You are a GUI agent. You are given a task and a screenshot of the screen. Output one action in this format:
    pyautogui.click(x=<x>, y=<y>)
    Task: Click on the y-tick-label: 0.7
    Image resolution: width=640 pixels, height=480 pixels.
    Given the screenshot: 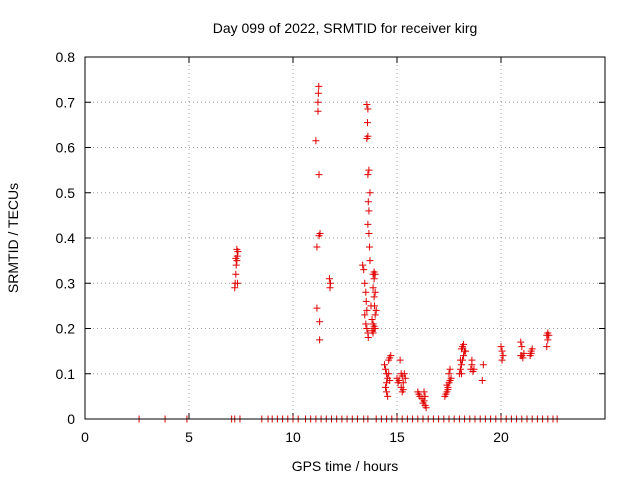 What is the action you would take?
    pyautogui.click(x=66, y=102)
    